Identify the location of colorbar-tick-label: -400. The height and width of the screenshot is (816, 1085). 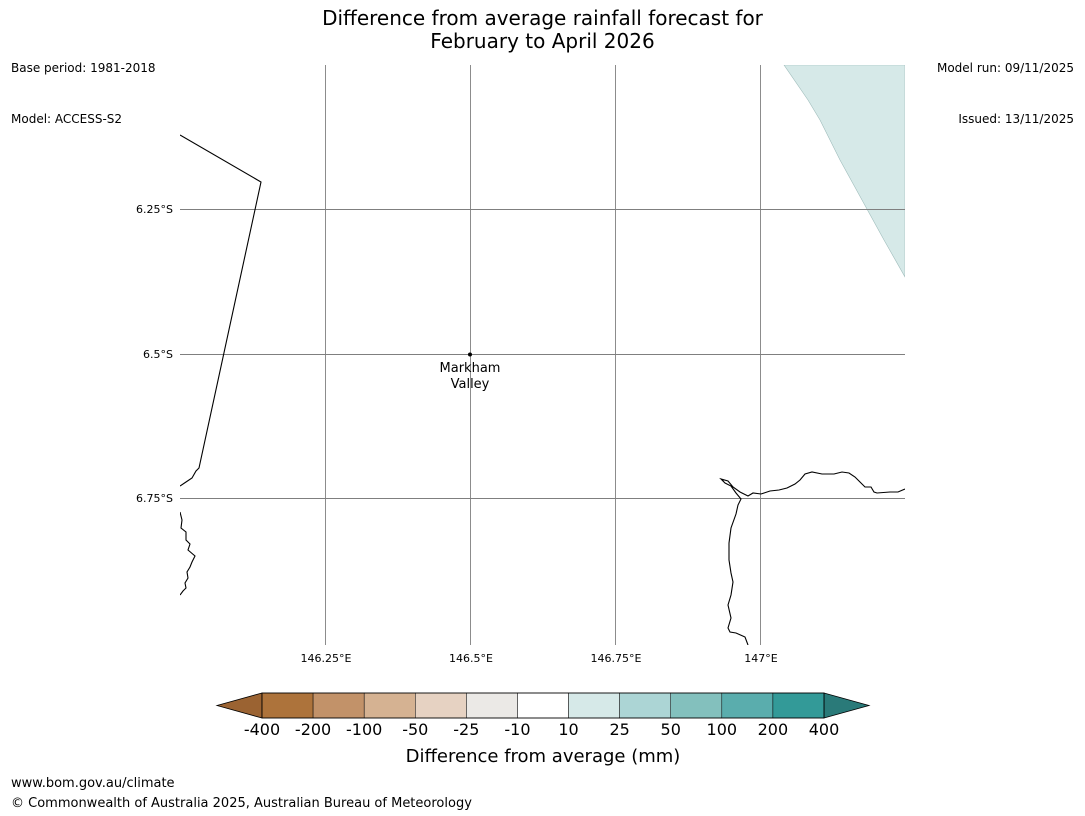
(262, 729).